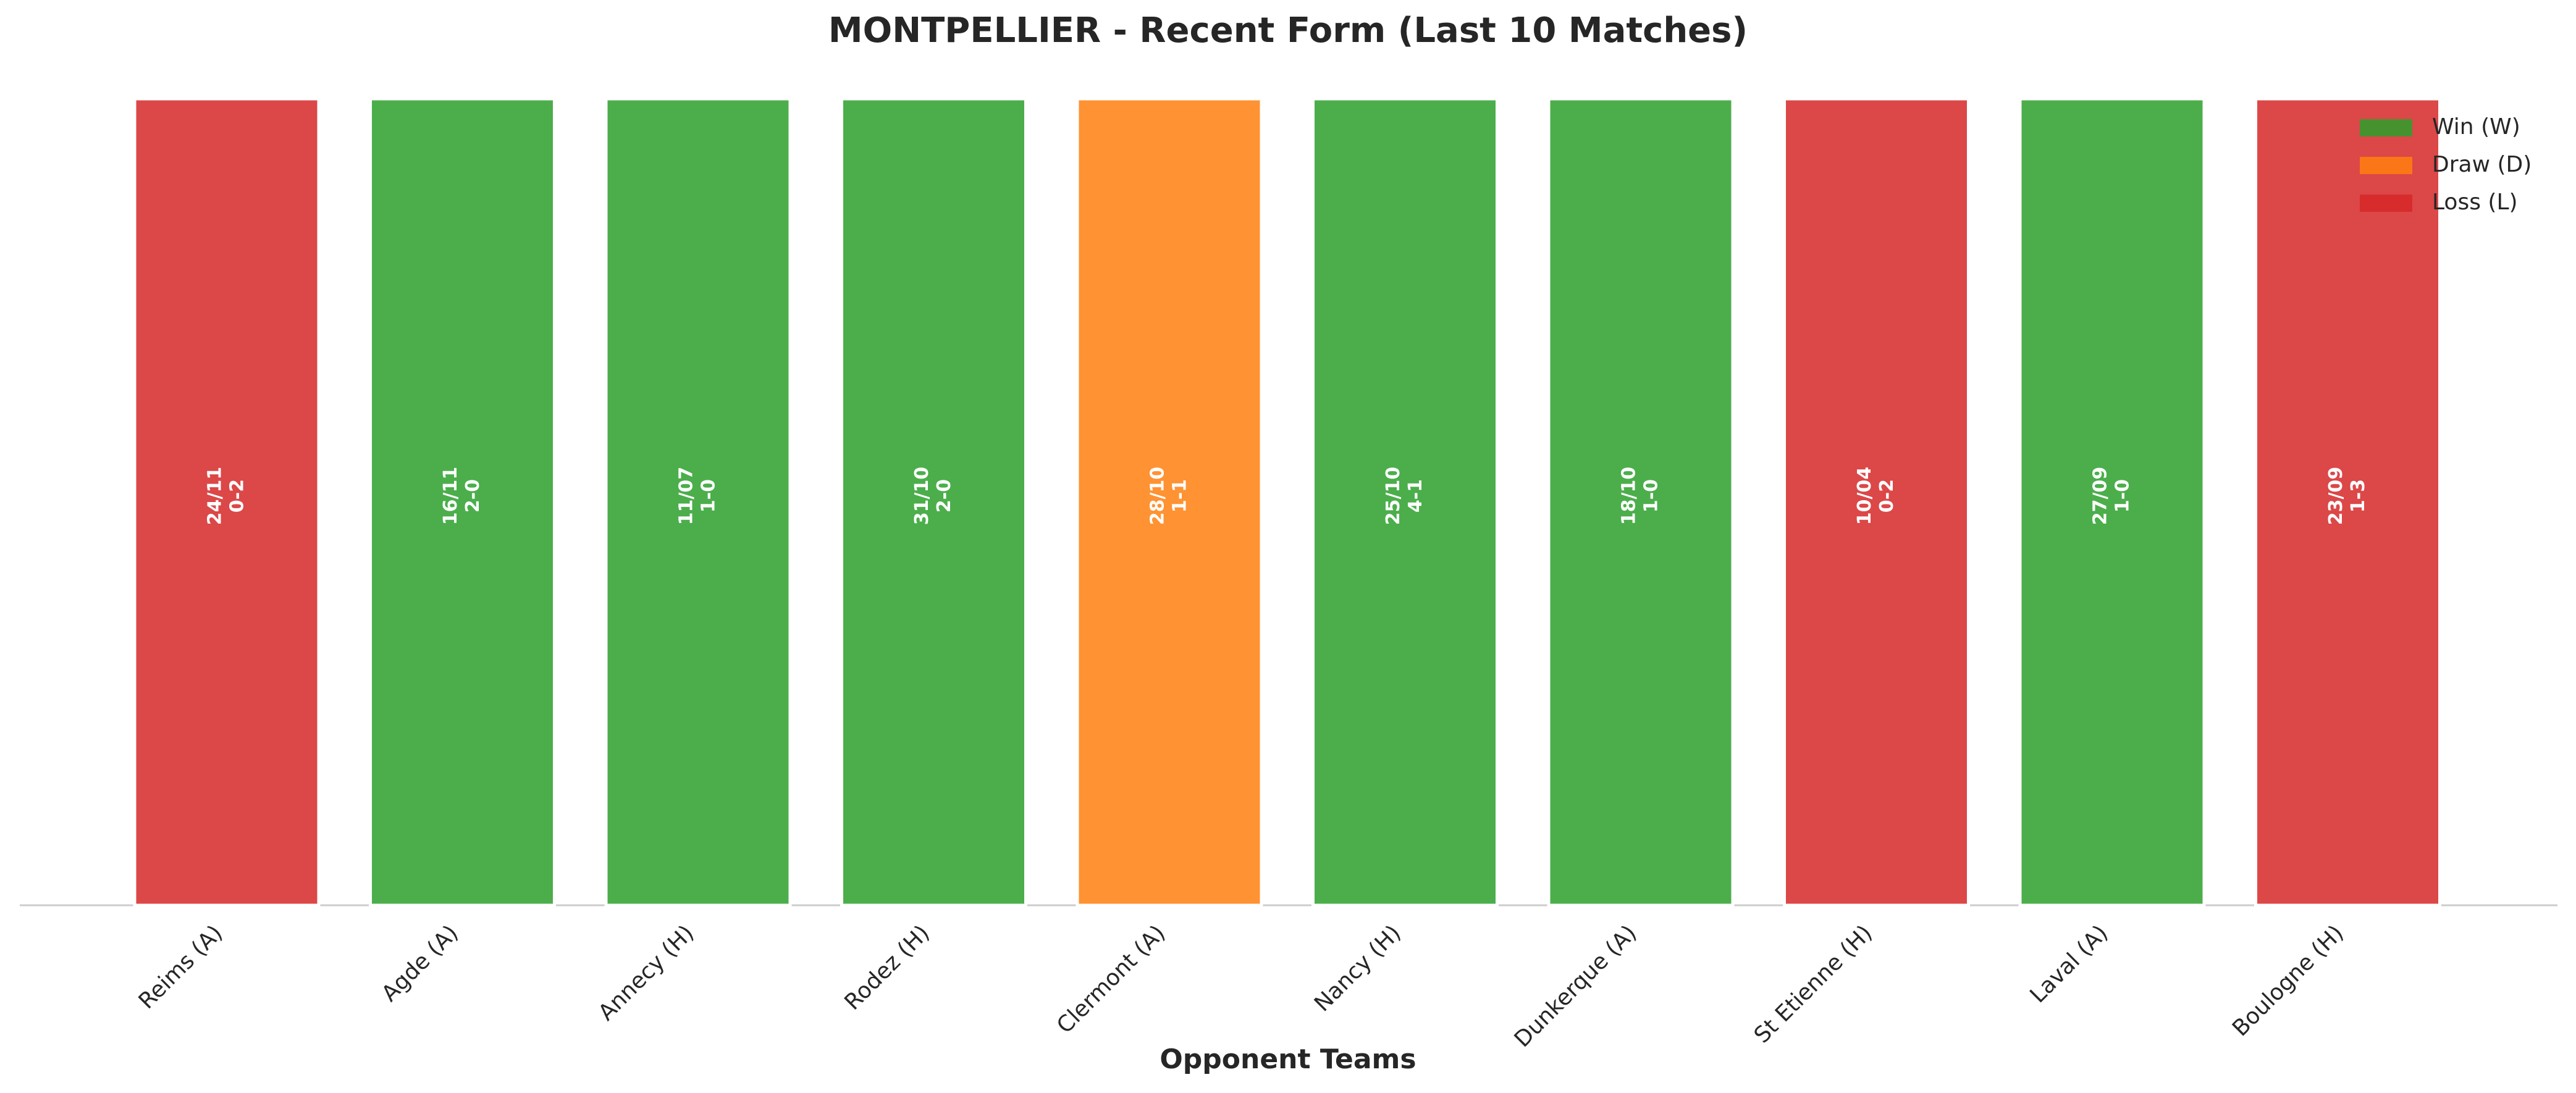  Describe the element at coordinates (2336, 496) in the screenshot. I see `bar-date-label: 23/09` at that location.